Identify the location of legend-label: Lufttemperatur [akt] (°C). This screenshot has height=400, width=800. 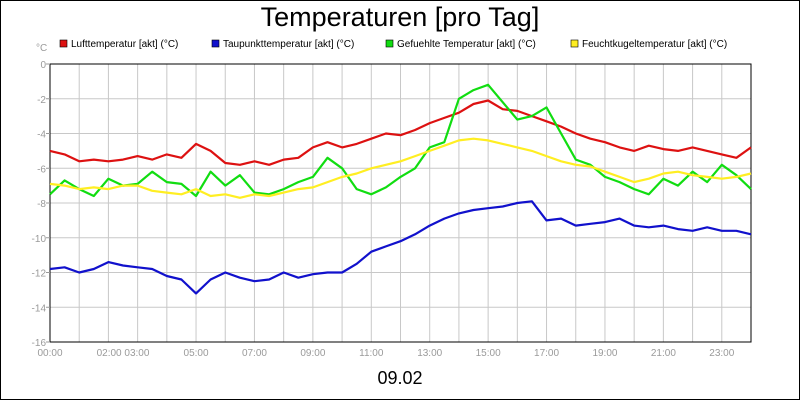
(124, 44).